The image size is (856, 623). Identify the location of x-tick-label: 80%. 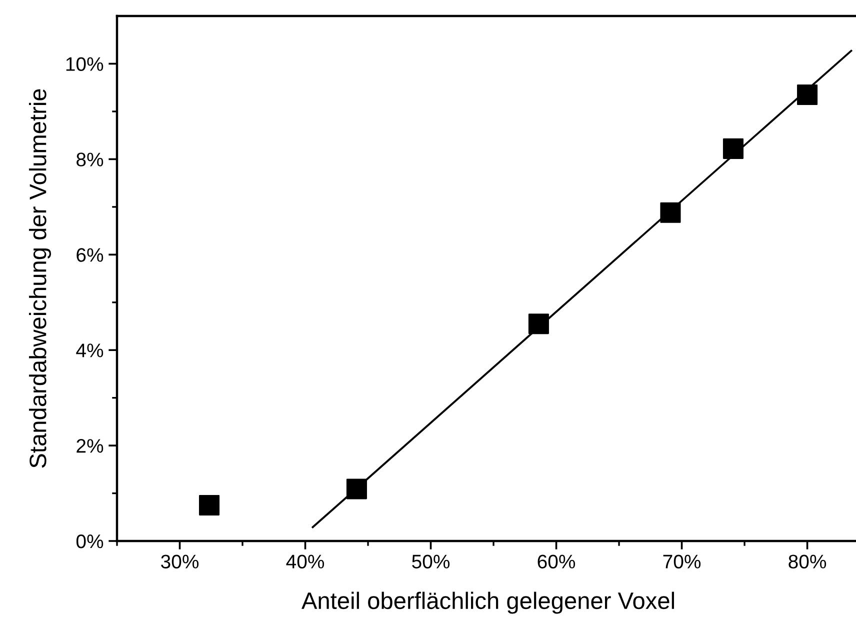
(807, 561).